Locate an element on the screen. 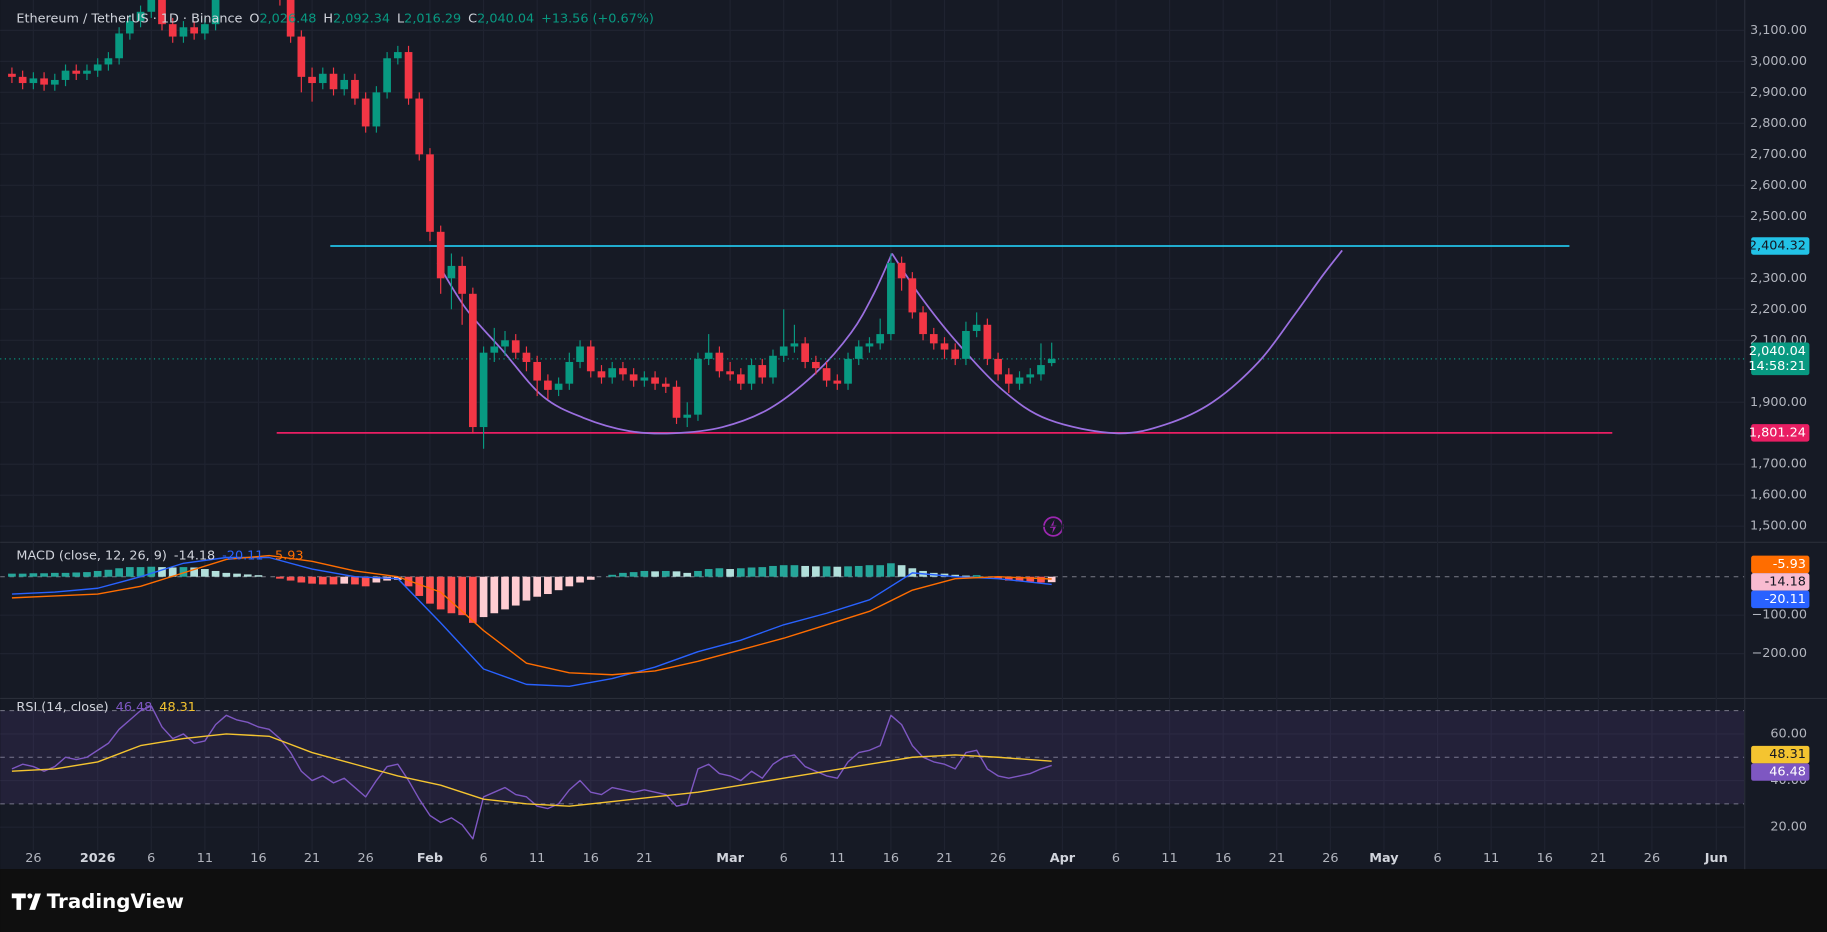 This screenshot has height=932, width=1827. footer is located at coordinates (913, 900).